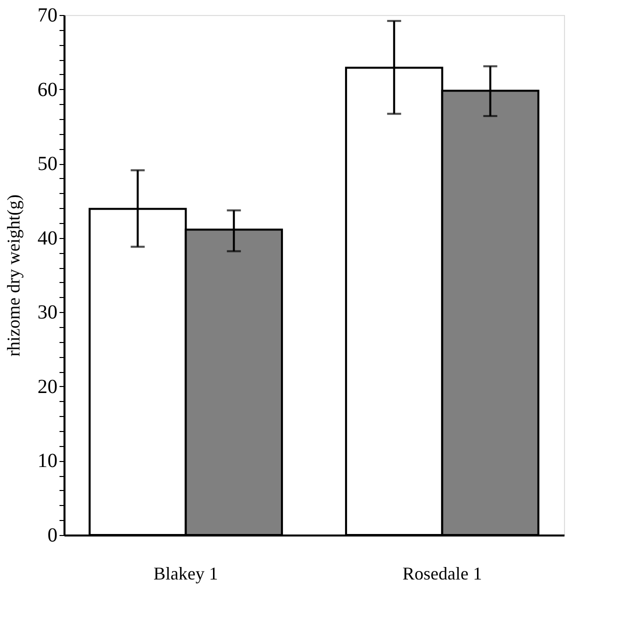 Image resolution: width=632 pixels, height=641 pixels. I want to click on y-tick-label: 70, so click(48, 15).